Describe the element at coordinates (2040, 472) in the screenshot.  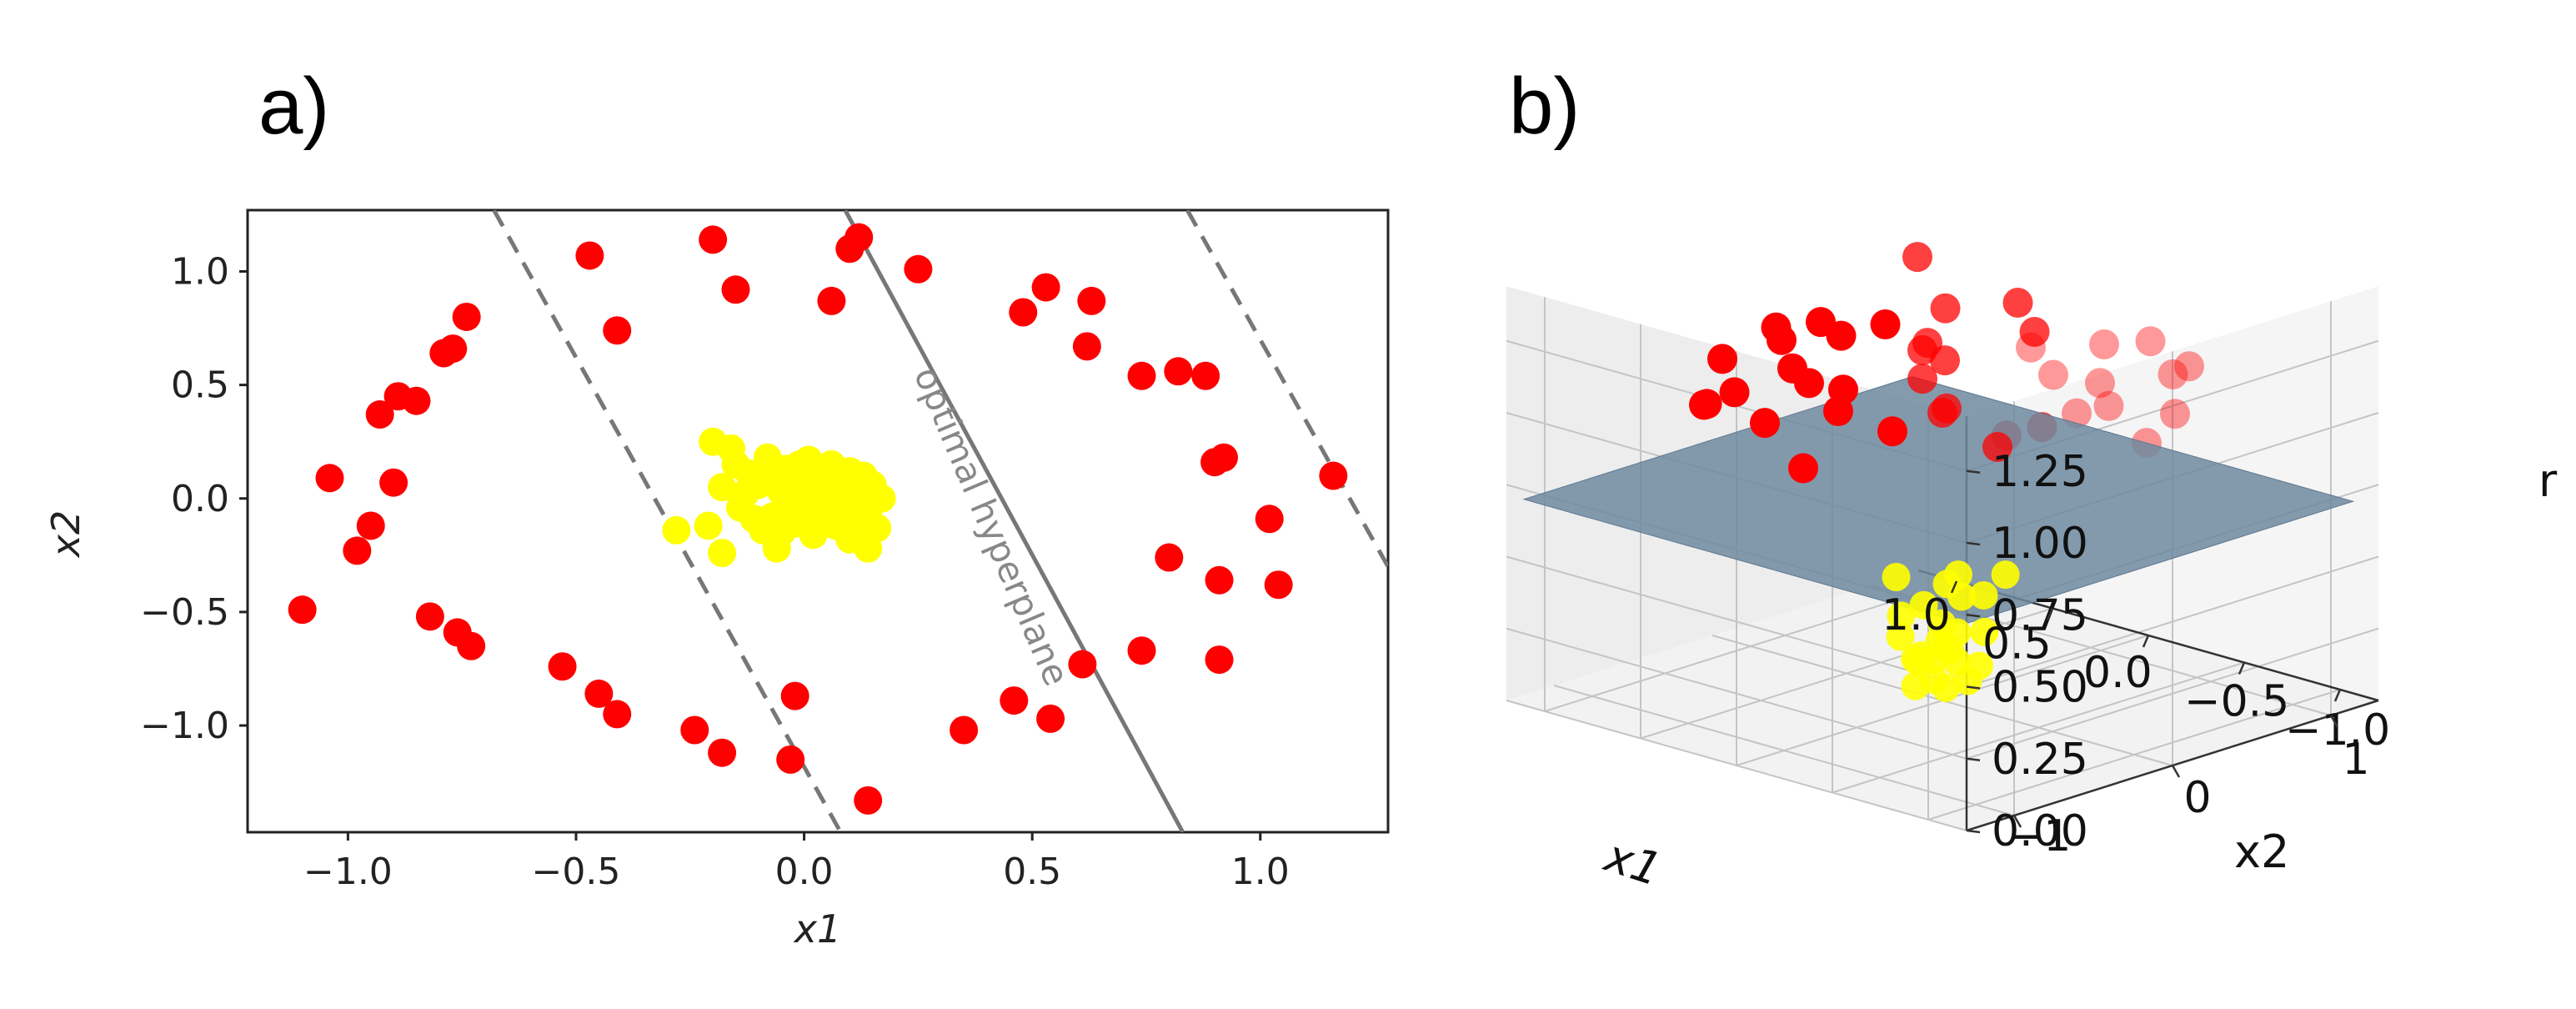
I see `r-tick-label: 1.25` at that location.